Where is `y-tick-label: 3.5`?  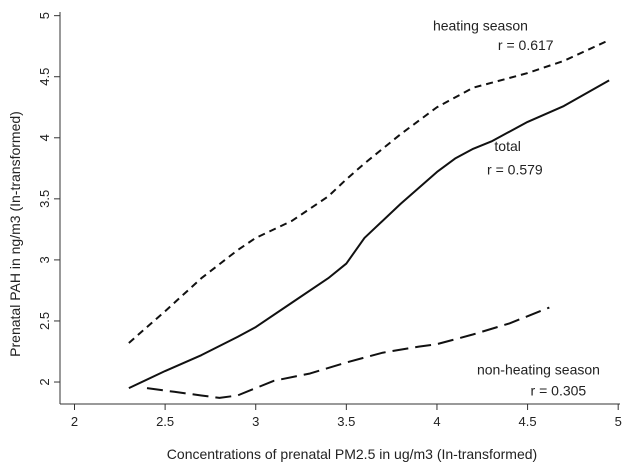 y-tick-label: 3.5 is located at coordinates (44, 199).